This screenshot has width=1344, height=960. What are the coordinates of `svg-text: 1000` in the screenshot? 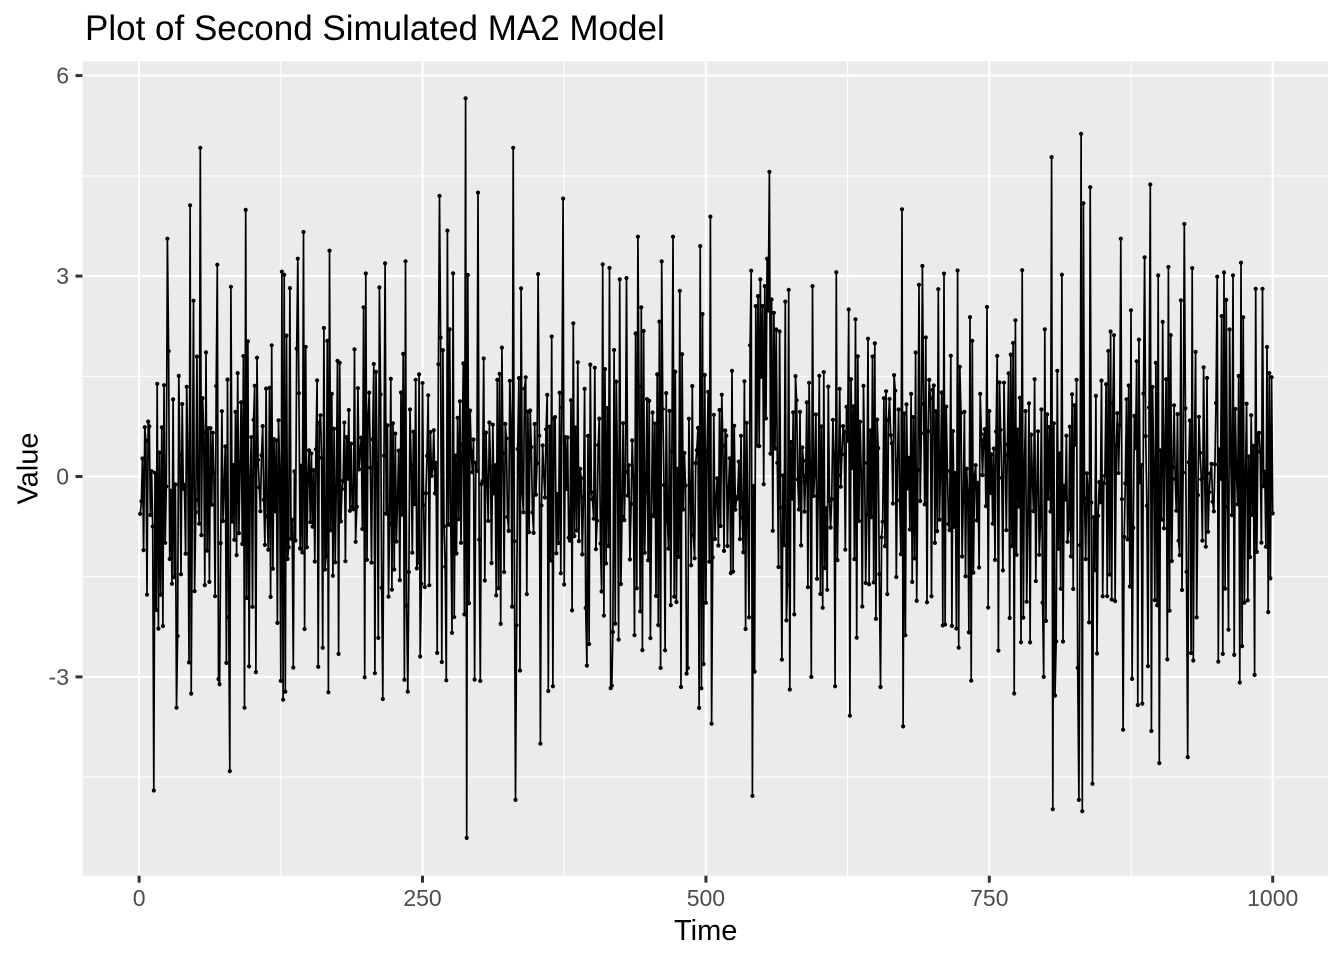 It's located at (1272, 898).